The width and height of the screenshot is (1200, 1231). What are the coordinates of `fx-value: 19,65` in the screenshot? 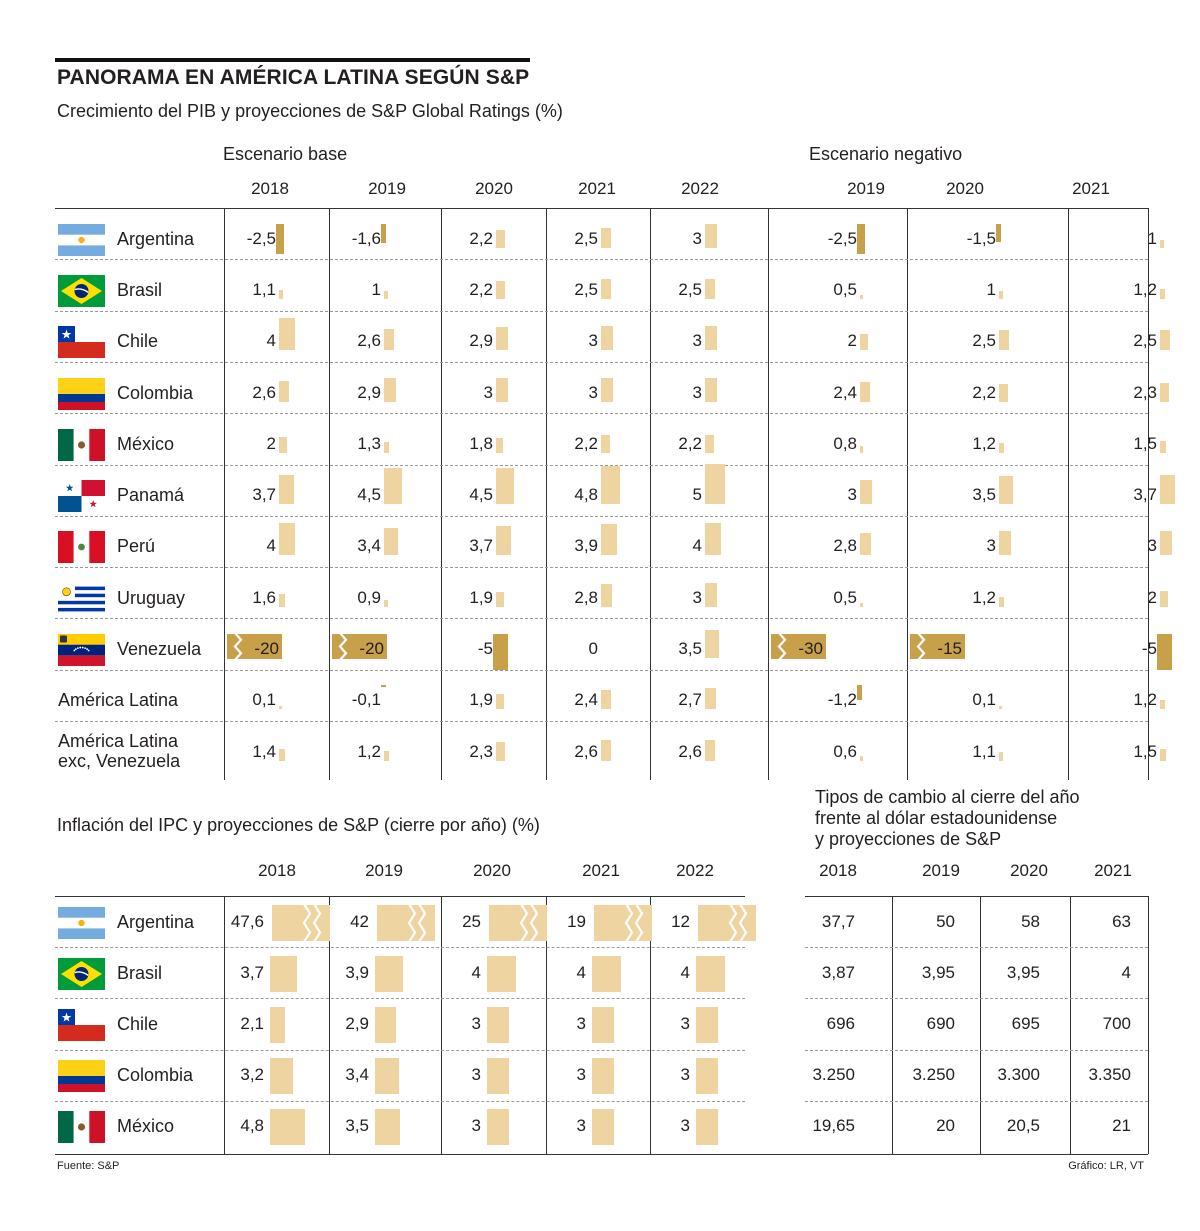 It's located at (833, 1126).